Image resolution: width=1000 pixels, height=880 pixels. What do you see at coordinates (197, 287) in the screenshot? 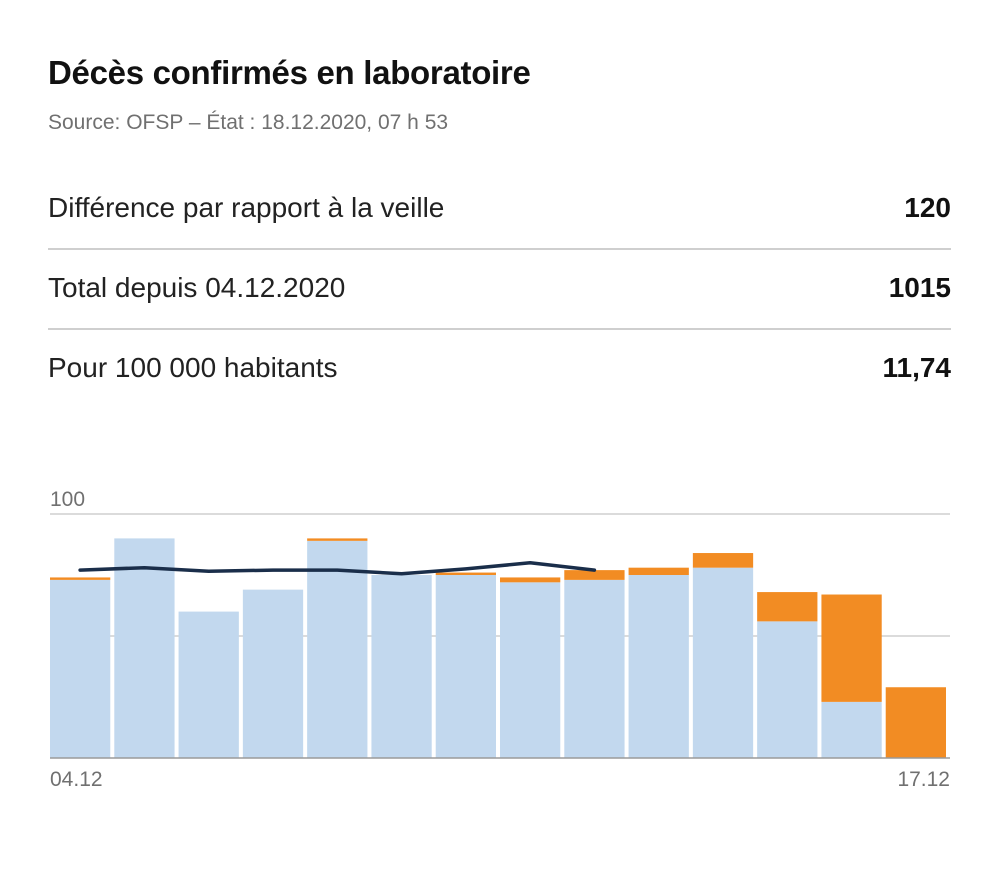
I see `stat-label: Total depuis 04.12.2020` at bounding box center [197, 287].